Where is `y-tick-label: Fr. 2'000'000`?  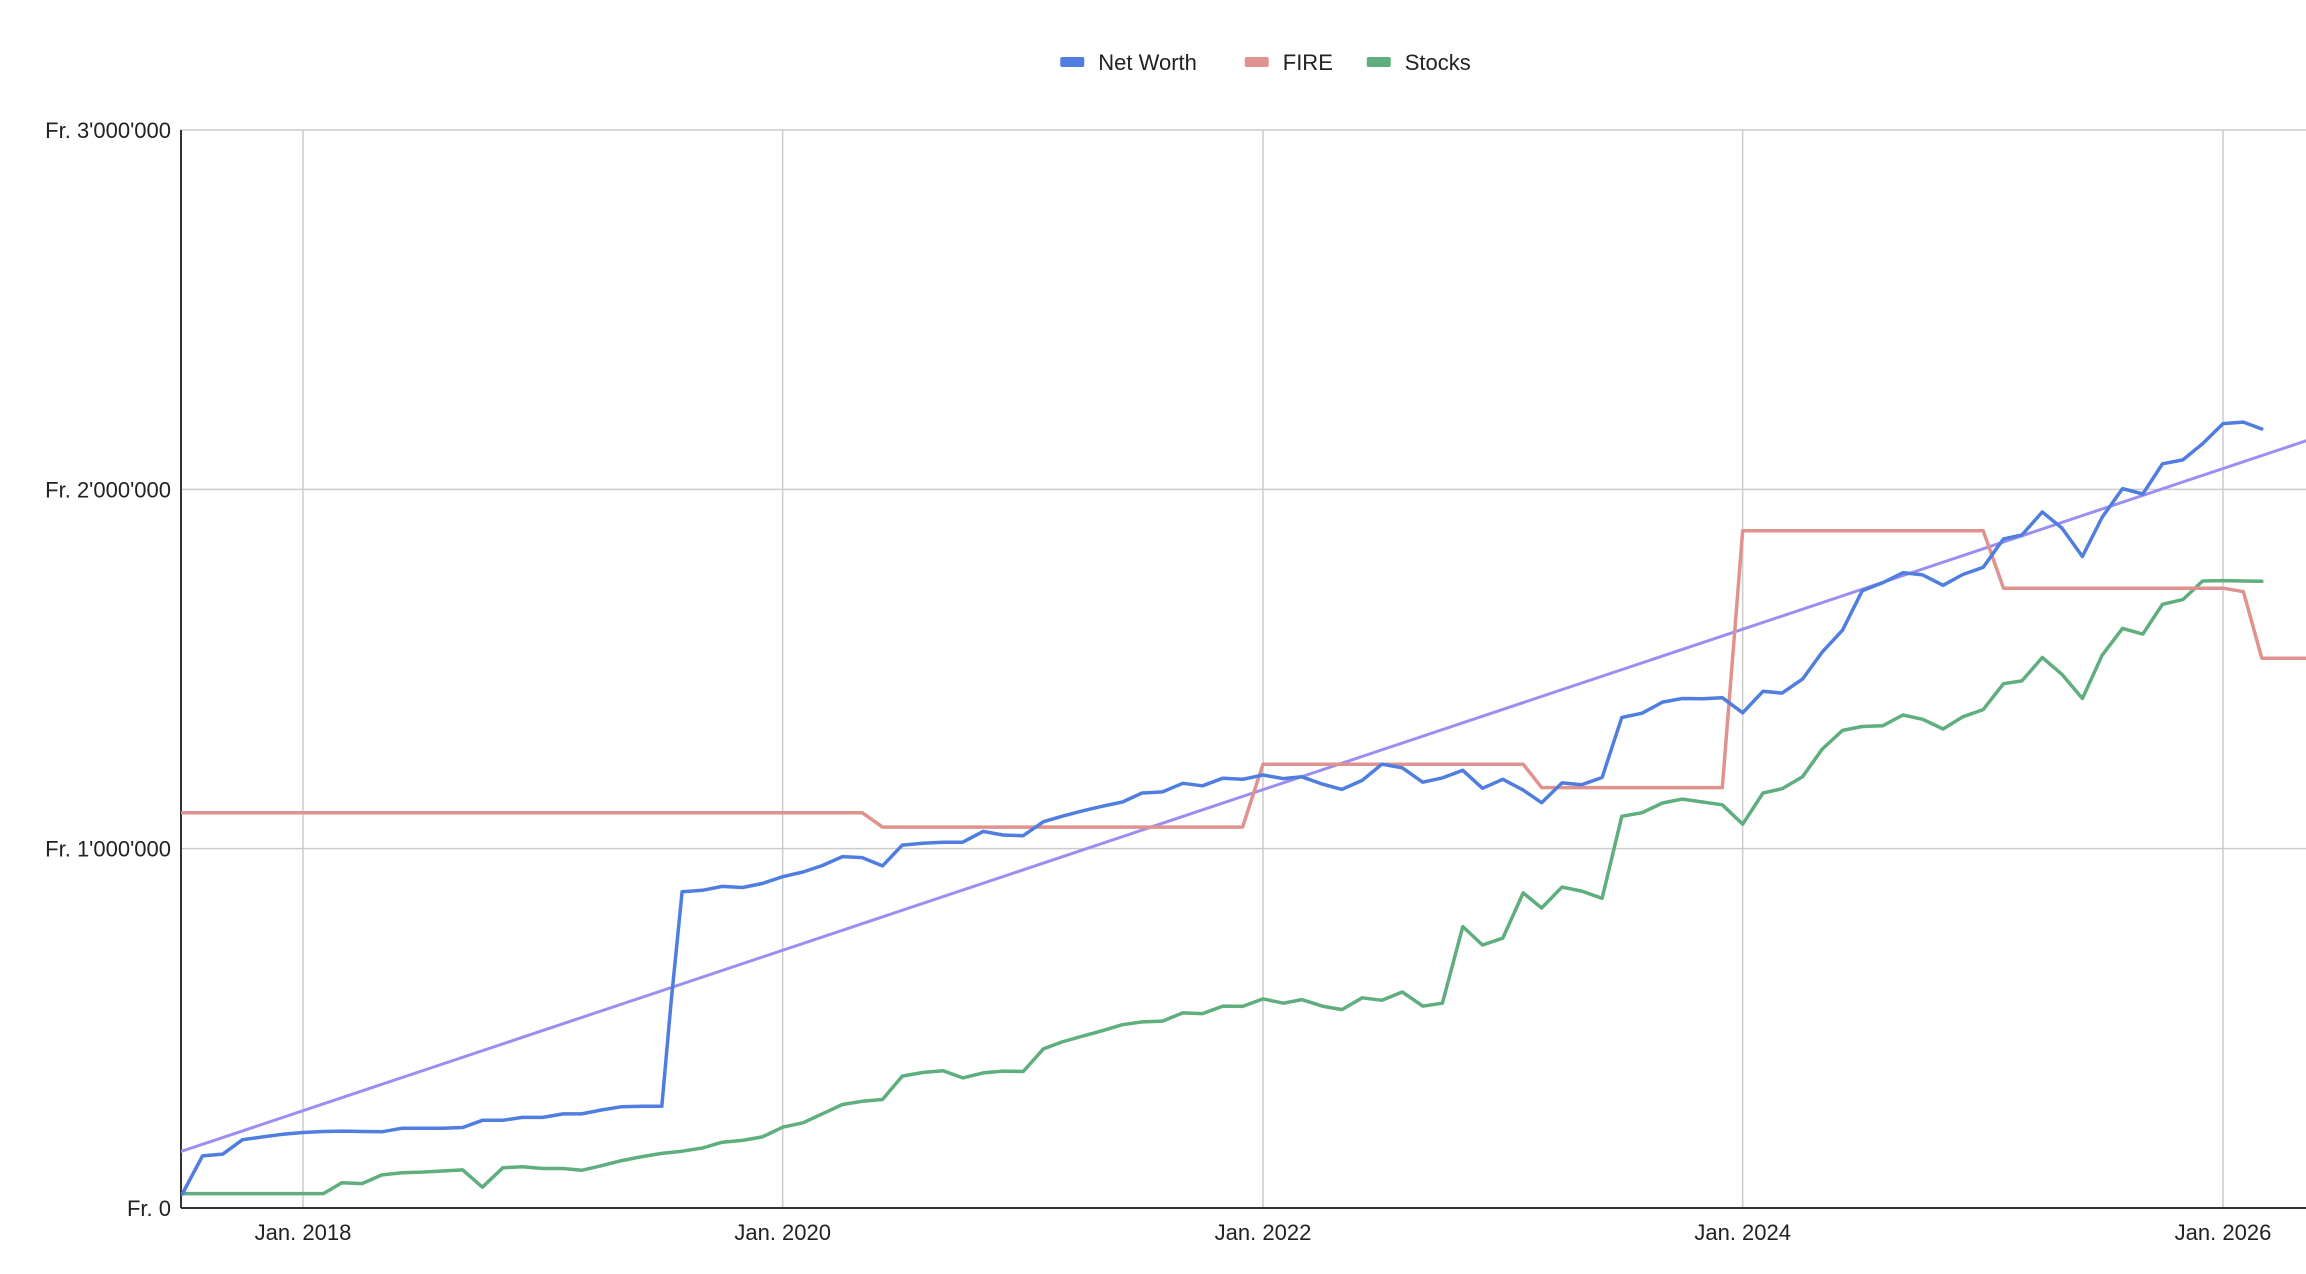 y-tick-label: Fr. 2'000'000 is located at coordinates (108, 489).